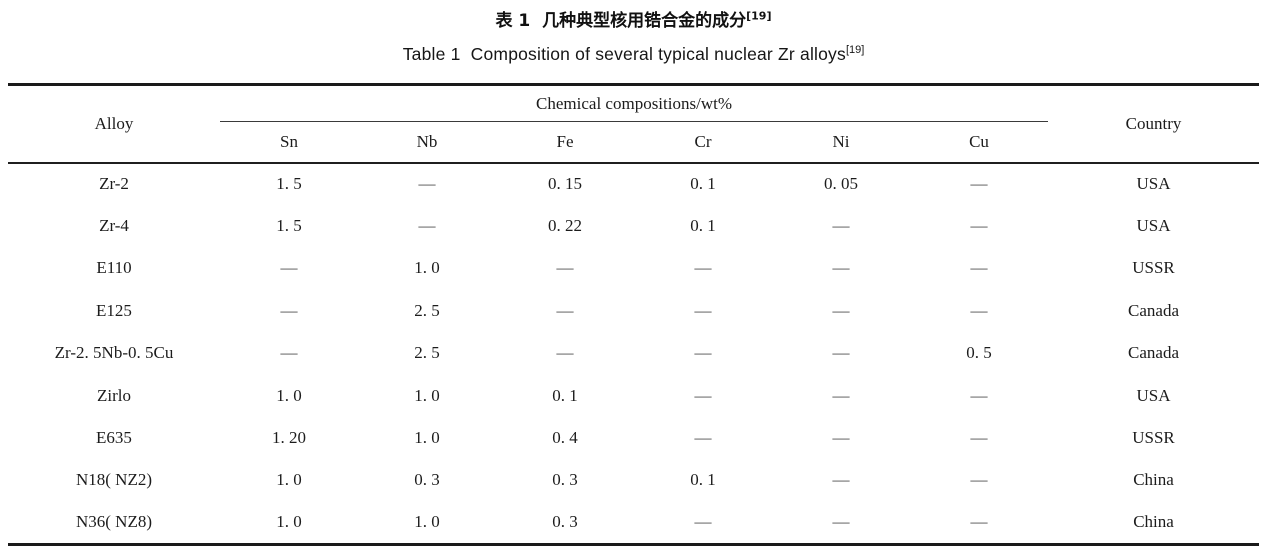 This screenshot has width=1267, height=557. Describe the element at coordinates (565, 438) in the screenshot. I see `value-cell: 0. 4` at that location.